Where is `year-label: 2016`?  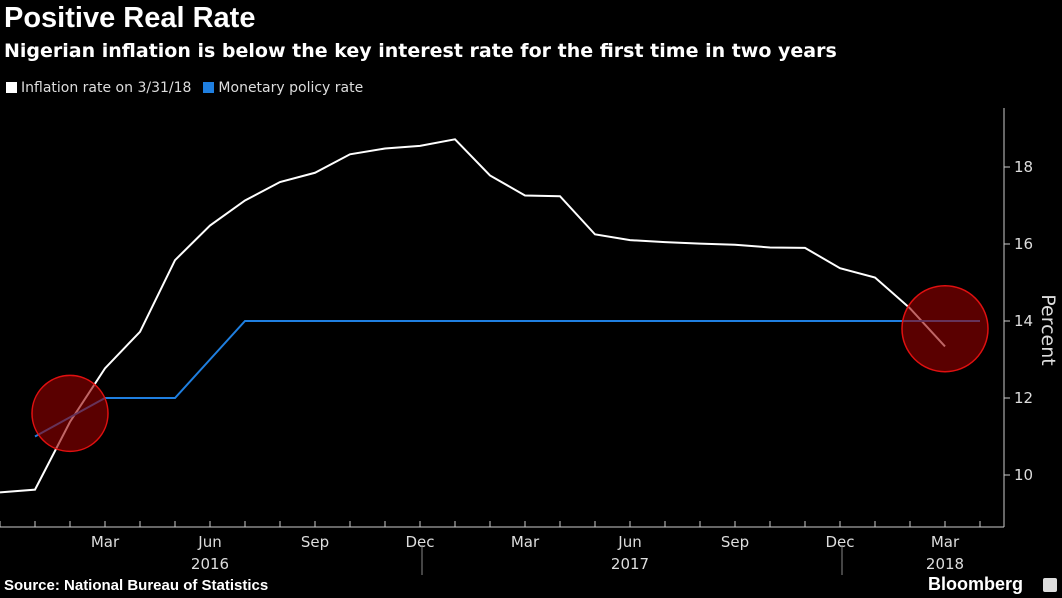
year-label: 2016 is located at coordinates (210, 564).